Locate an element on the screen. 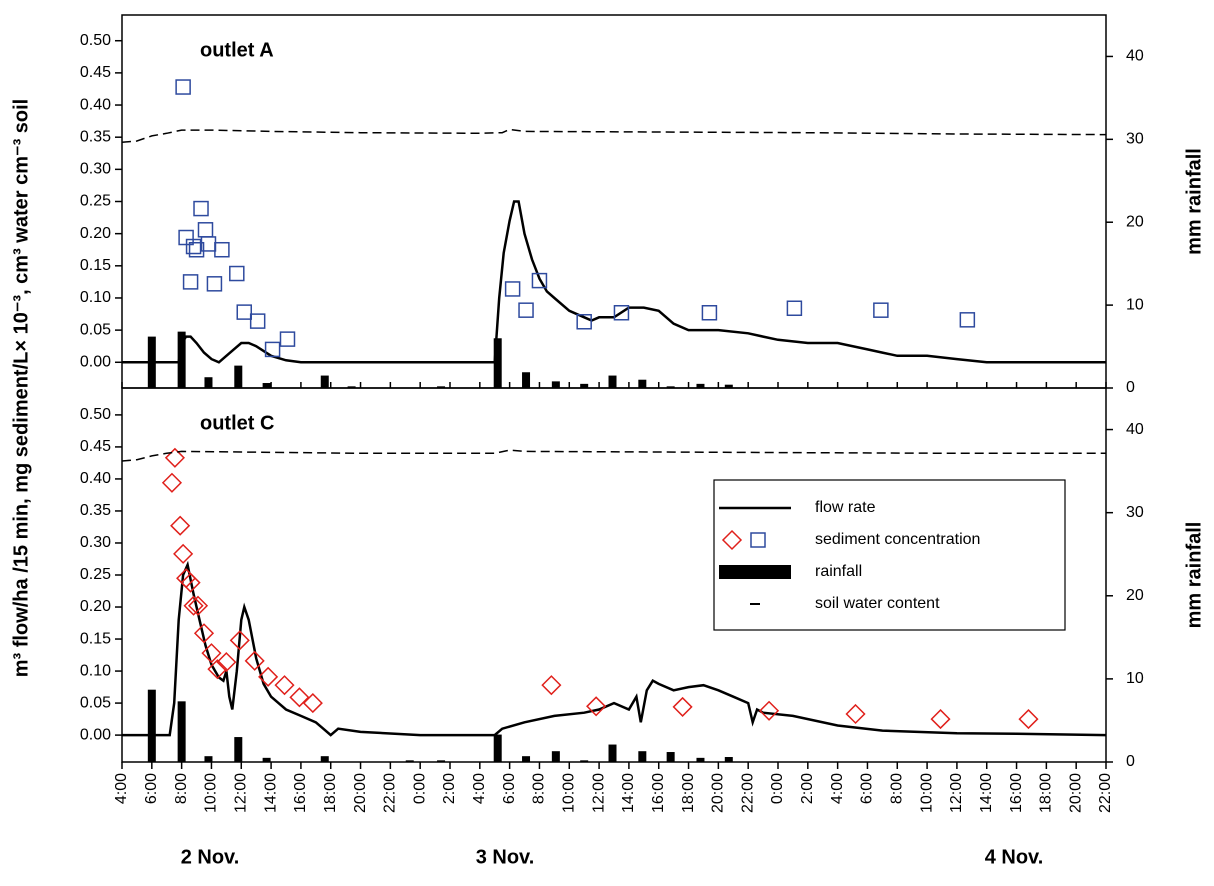 The image size is (1214, 886). day-label: 2 Nov. is located at coordinates (210, 857).